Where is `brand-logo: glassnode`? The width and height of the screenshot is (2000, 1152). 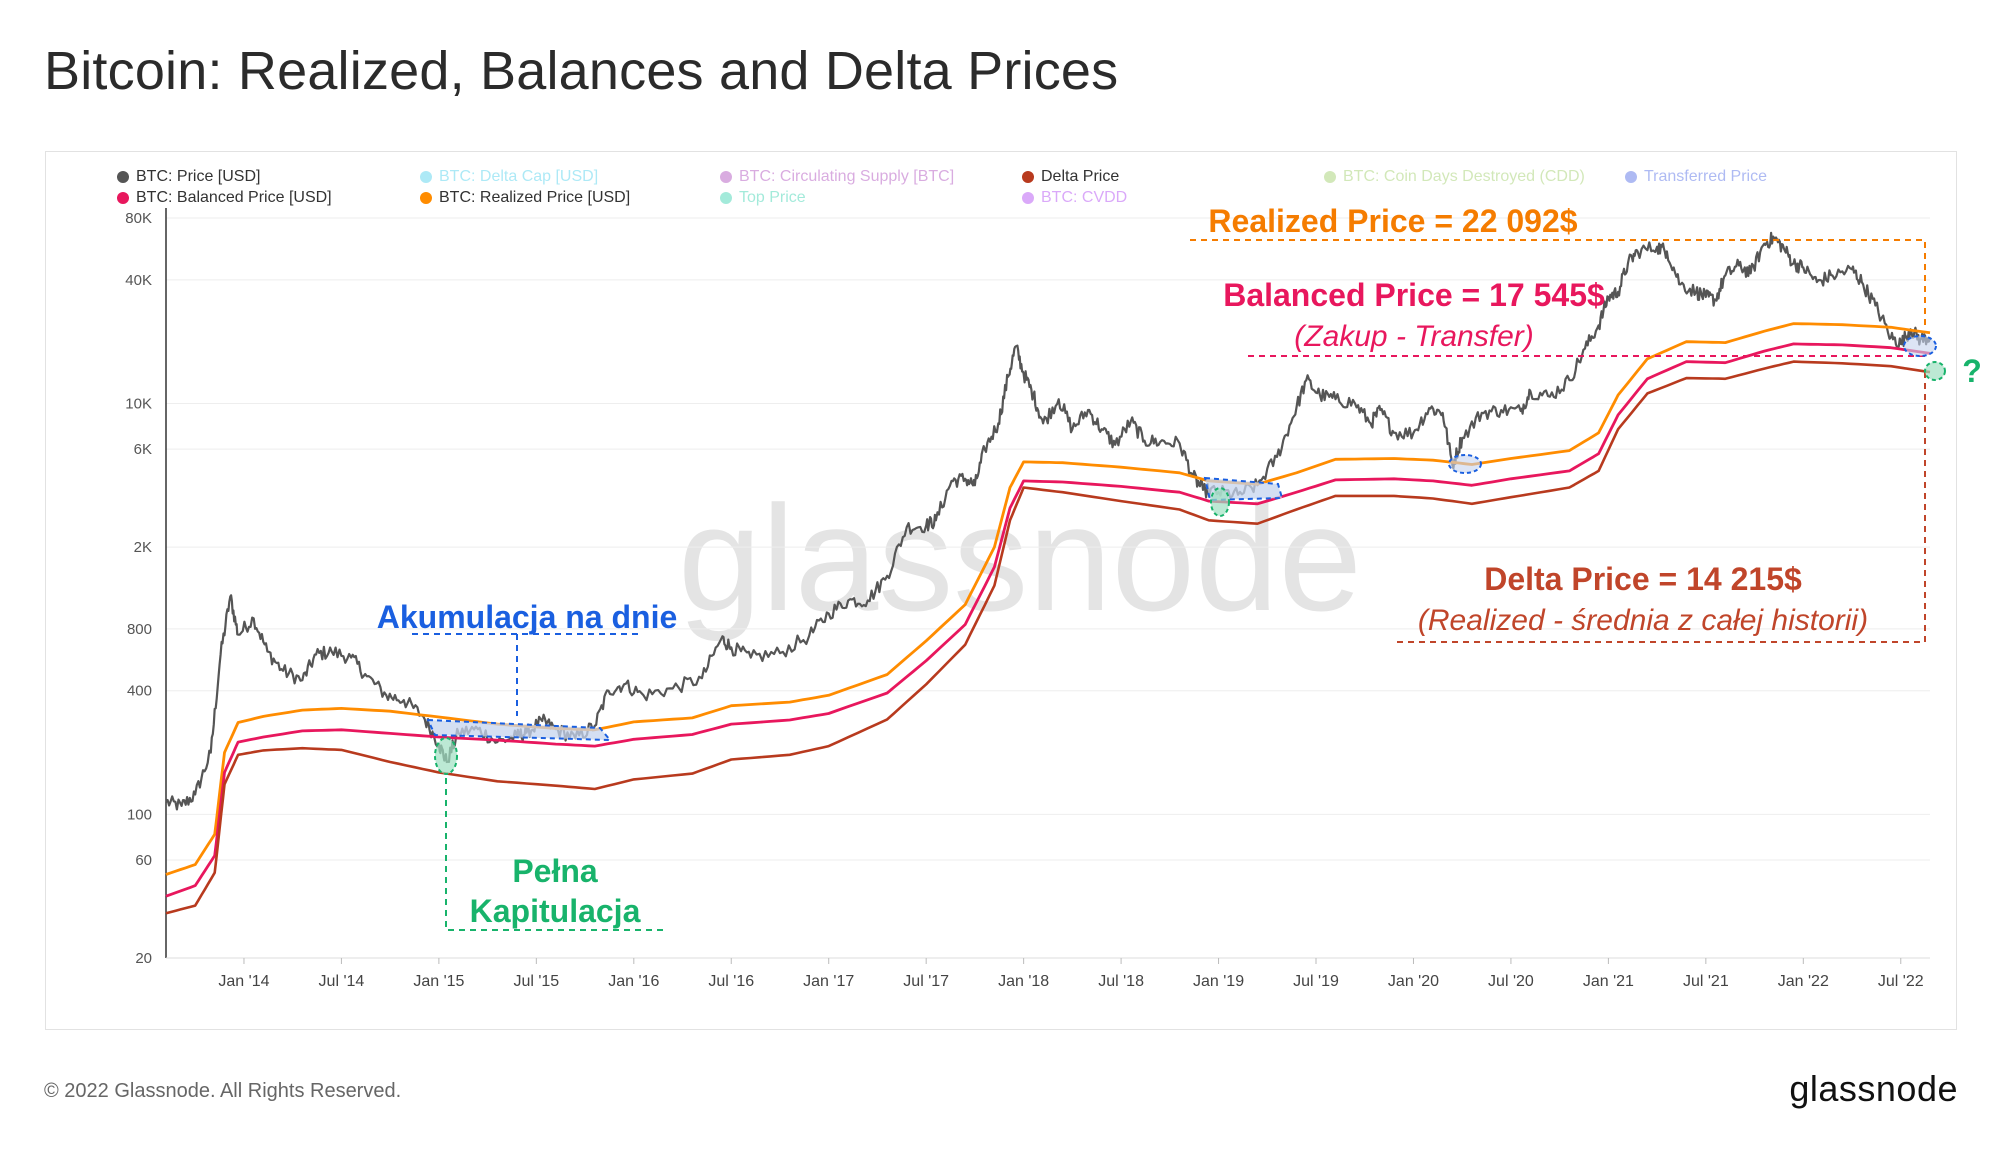
brand-logo: glassnode is located at coordinates (1873, 1088).